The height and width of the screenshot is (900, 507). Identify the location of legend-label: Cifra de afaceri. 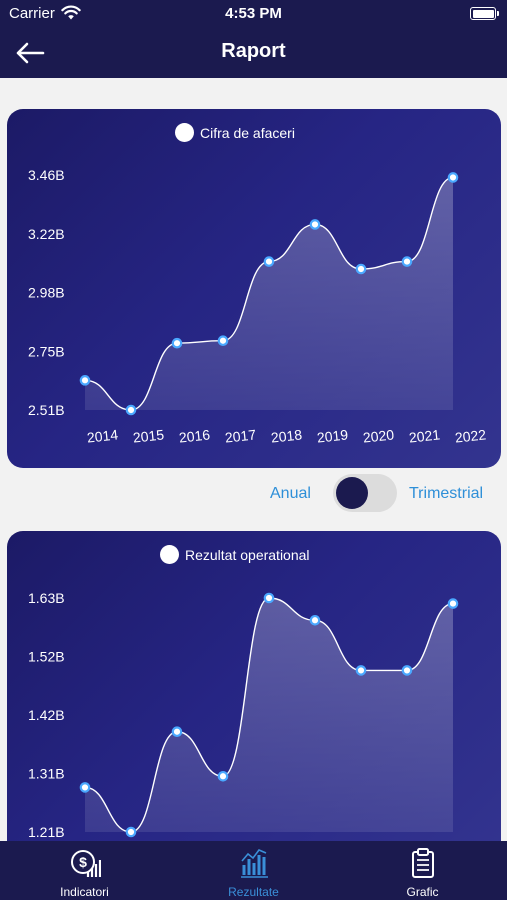
(247, 132).